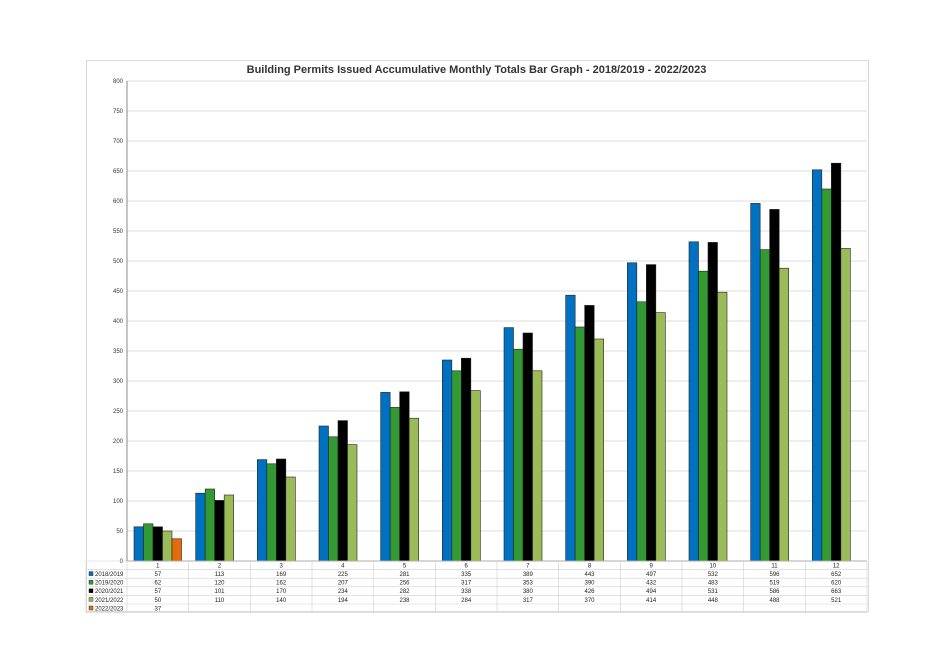  I want to click on x-tick-label: 6, so click(466, 566).